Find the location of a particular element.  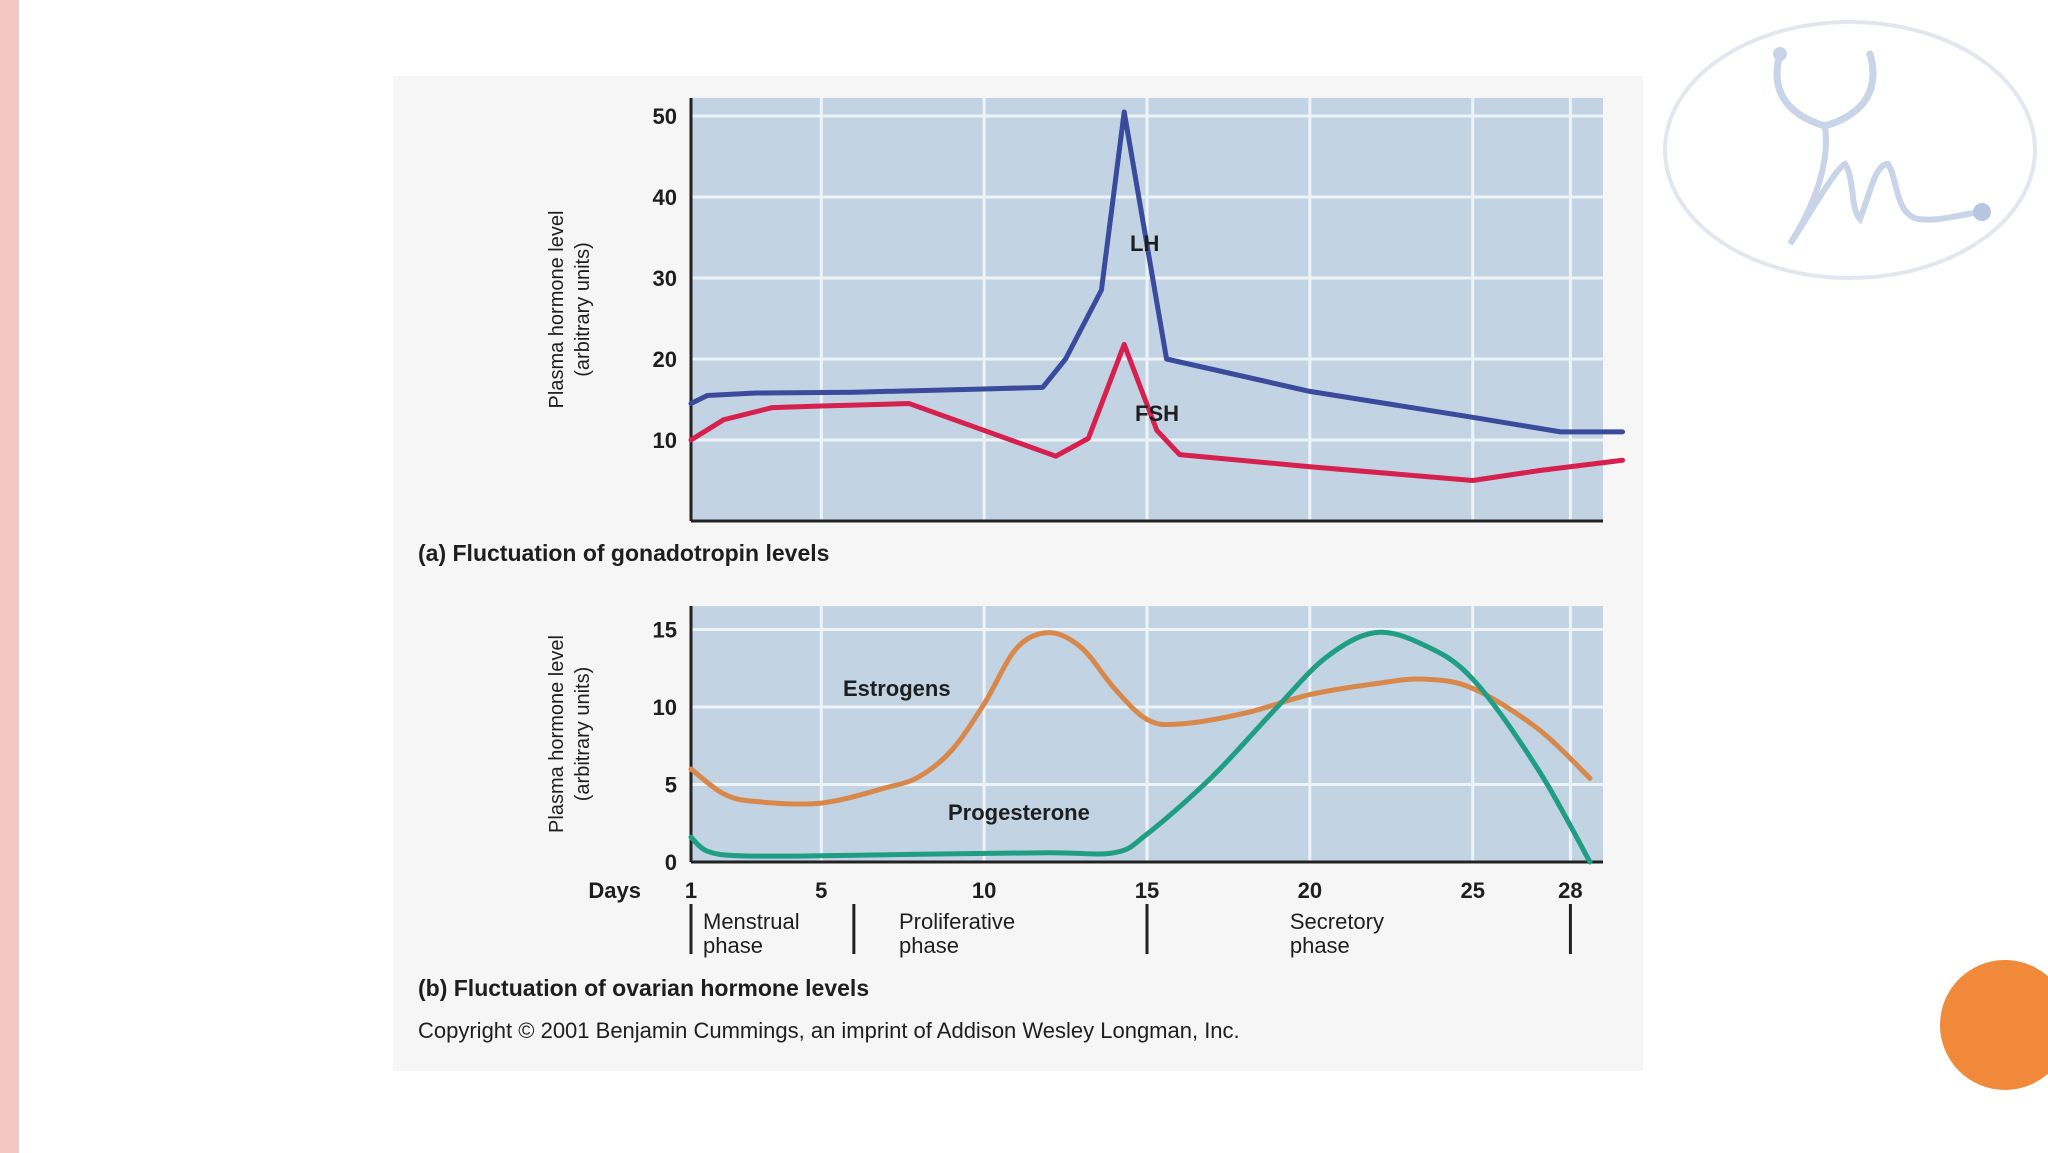

x-tick-label: 10 is located at coordinates (984, 890).